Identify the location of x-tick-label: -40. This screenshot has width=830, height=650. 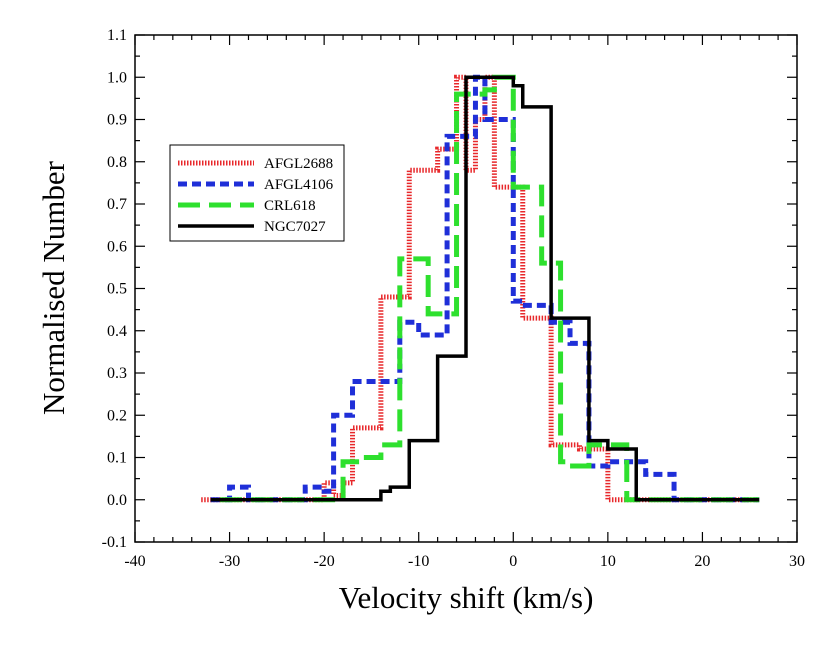
(134, 561).